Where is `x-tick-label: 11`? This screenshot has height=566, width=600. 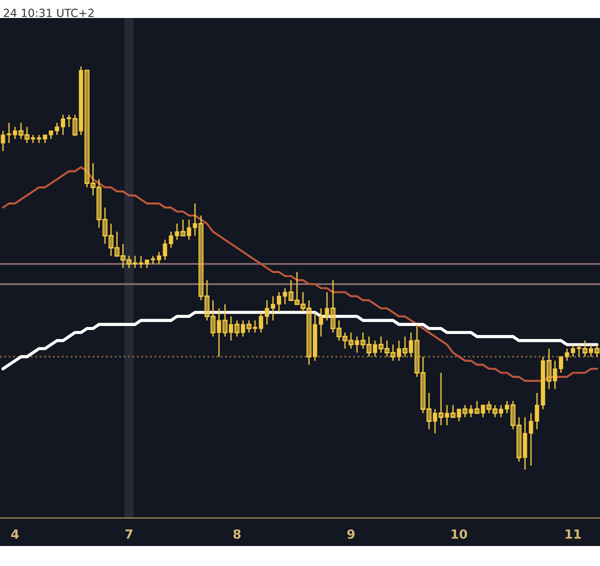 x-tick-label: 11 is located at coordinates (573, 534).